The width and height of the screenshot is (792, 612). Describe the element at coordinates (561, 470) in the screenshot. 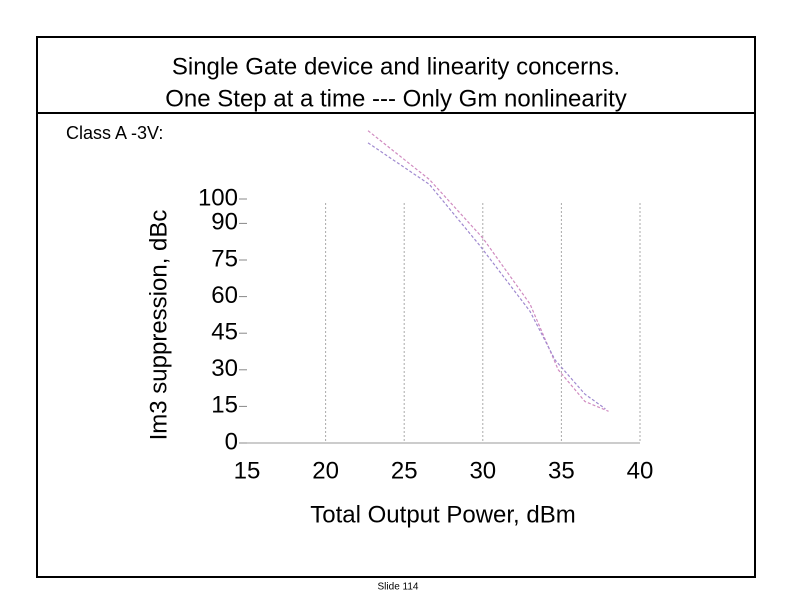

I see `x-tick-label: 35` at that location.